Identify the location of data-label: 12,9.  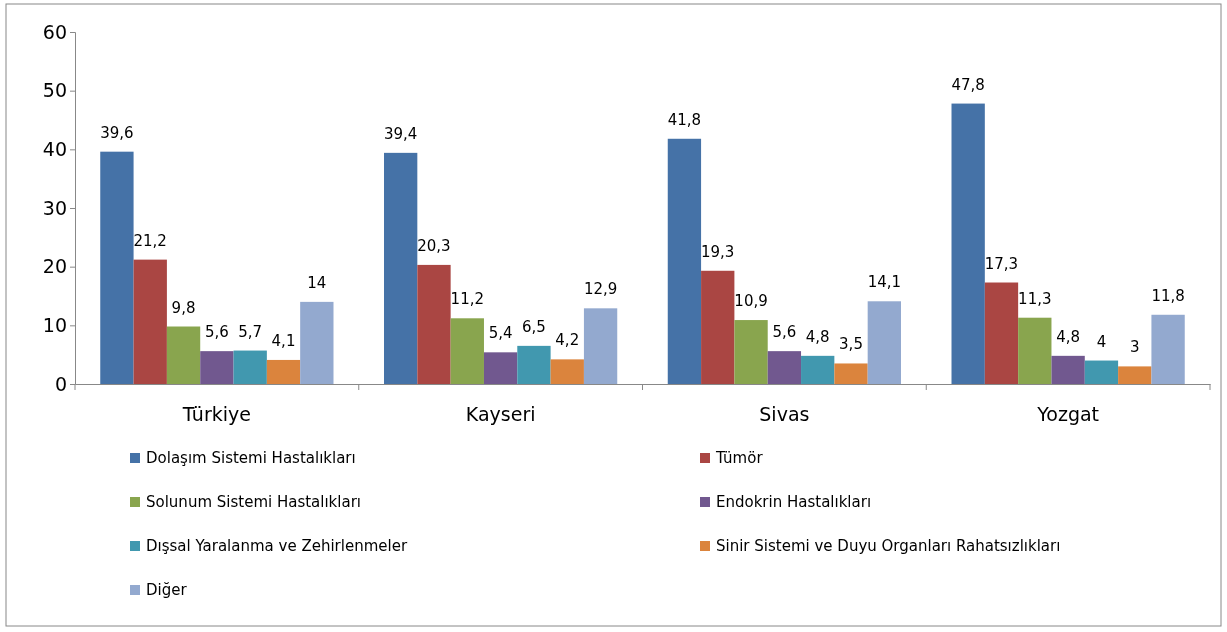
(600, 289).